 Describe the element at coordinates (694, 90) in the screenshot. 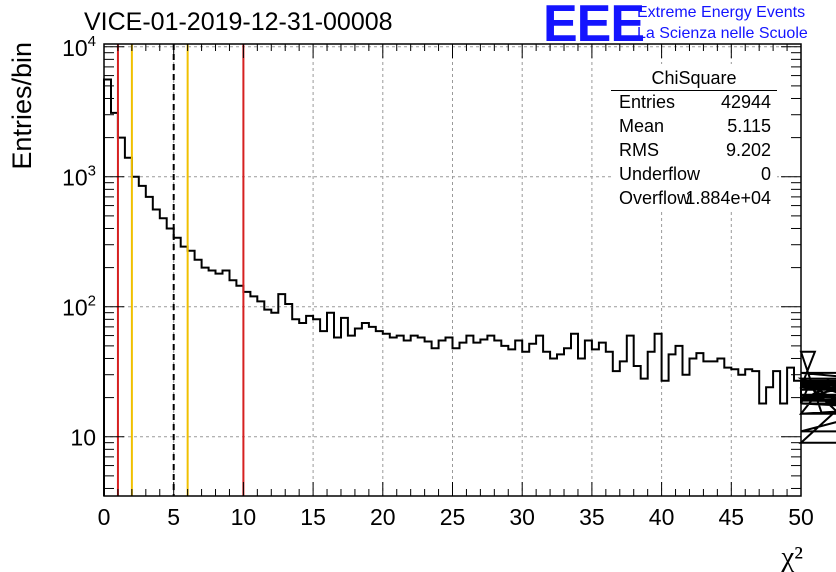

I see `stats-divider` at that location.